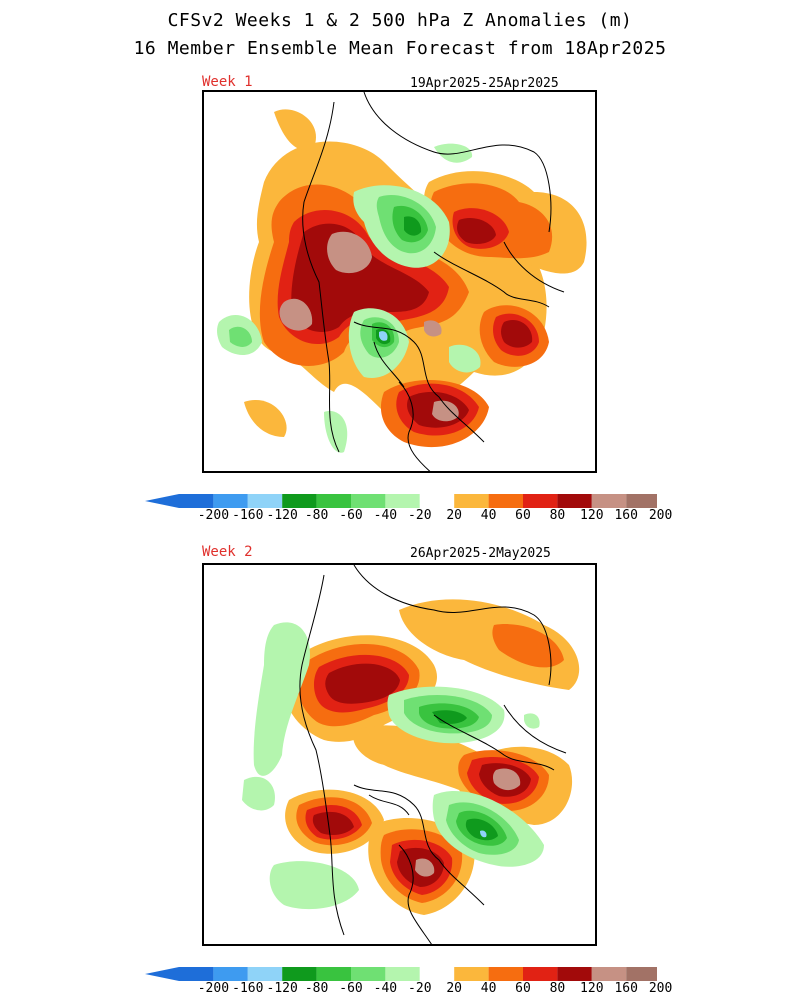  I want to click on panel1-week-label: Week 1, so click(227, 82).